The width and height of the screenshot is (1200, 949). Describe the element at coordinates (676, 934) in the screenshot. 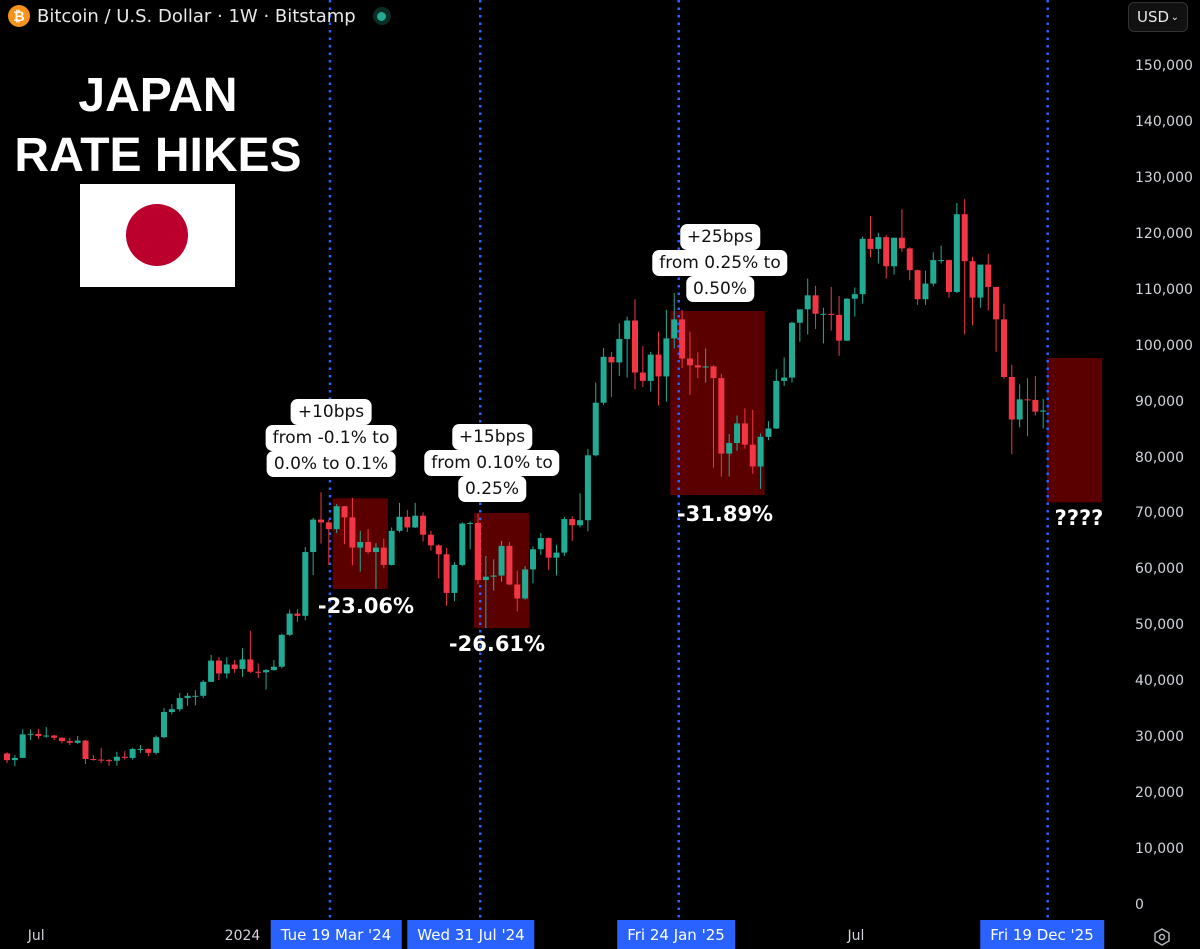

I see `event-date-label: Fri 24 Jan '25` at that location.